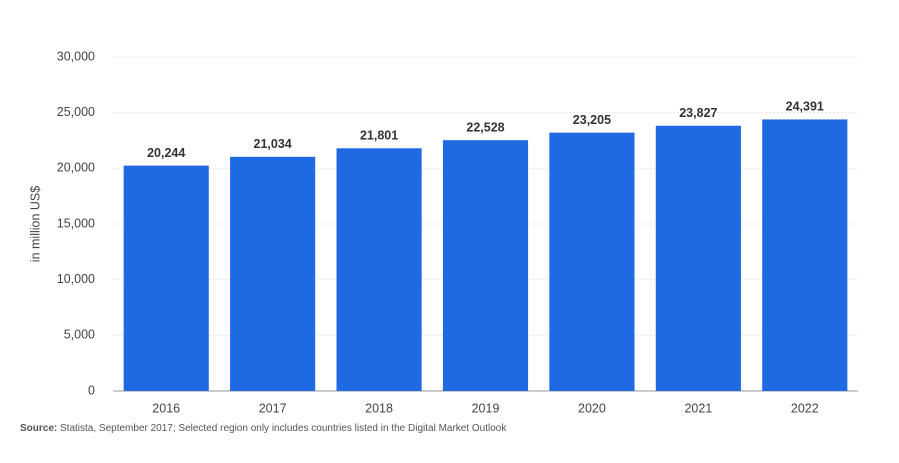  I want to click on y-tick-label: 20,000, so click(76, 168).